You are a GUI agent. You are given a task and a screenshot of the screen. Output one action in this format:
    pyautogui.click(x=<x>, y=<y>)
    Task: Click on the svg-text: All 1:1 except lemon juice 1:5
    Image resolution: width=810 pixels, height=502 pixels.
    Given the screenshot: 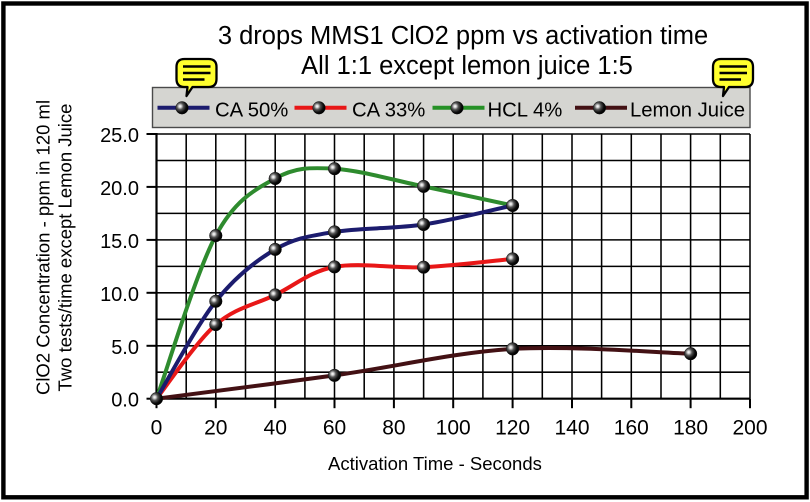 What is the action you would take?
    pyautogui.click(x=467, y=66)
    